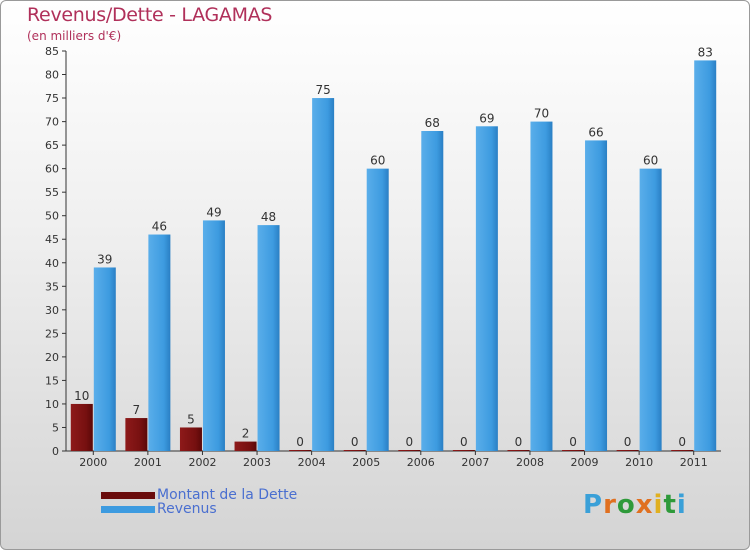 This screenshot has width=750, height=550. I want to click on logo-letter: o, so click(626, 505).